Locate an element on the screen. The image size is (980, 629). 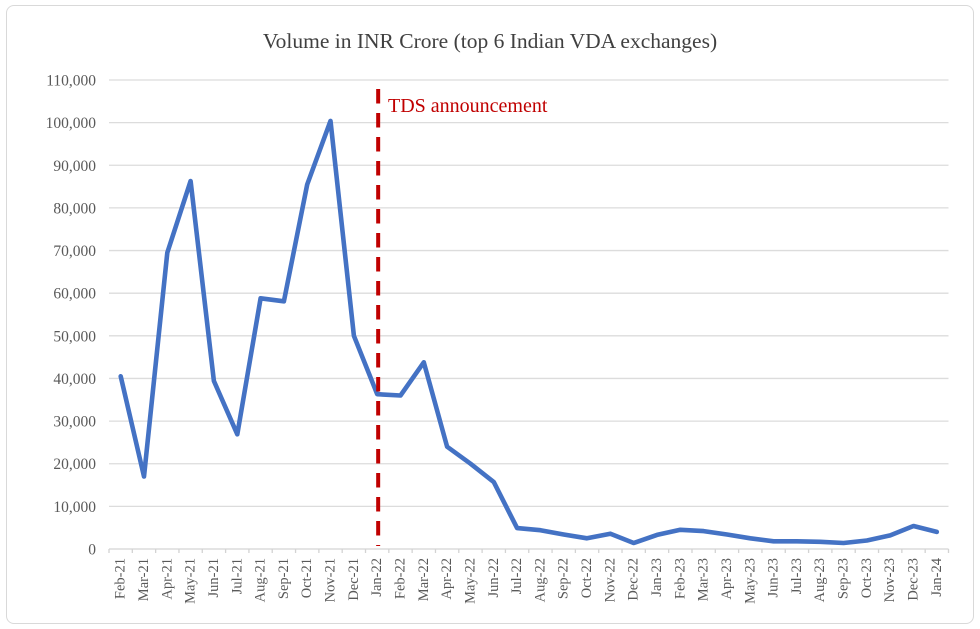
x-tick-label: Apr-23 is located at coordinates (727, 579).